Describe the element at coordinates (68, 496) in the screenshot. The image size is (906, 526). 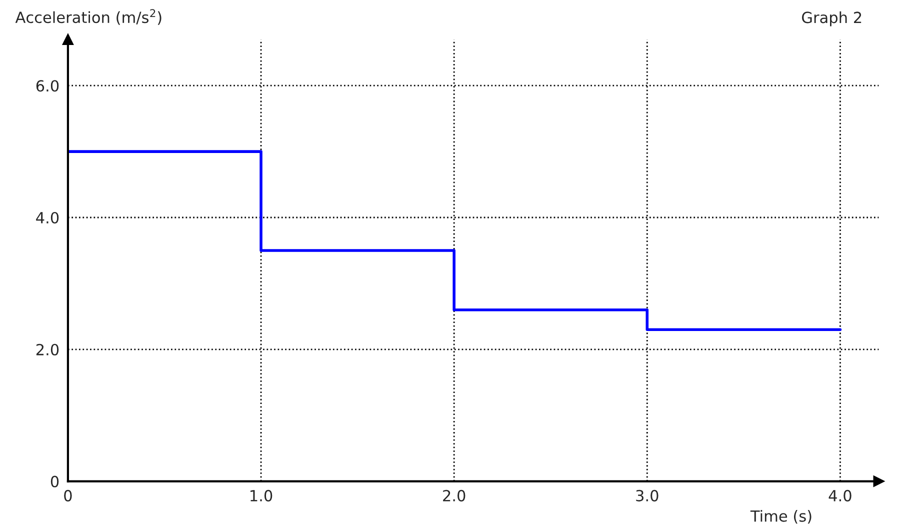
I see `x-tick-label: 0` at that location.